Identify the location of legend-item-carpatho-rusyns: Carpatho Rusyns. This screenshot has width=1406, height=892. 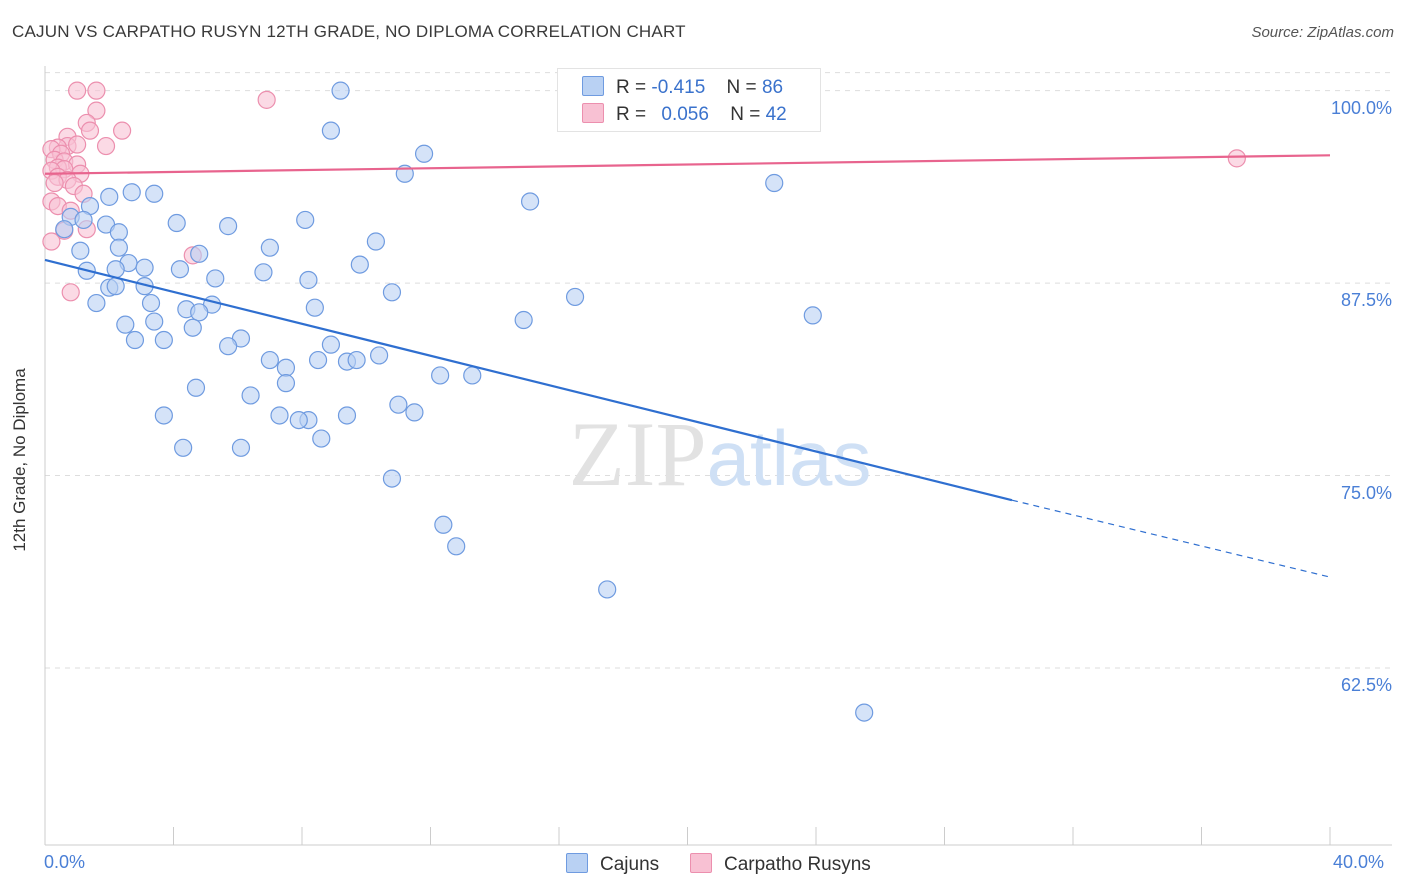
(780, 864).